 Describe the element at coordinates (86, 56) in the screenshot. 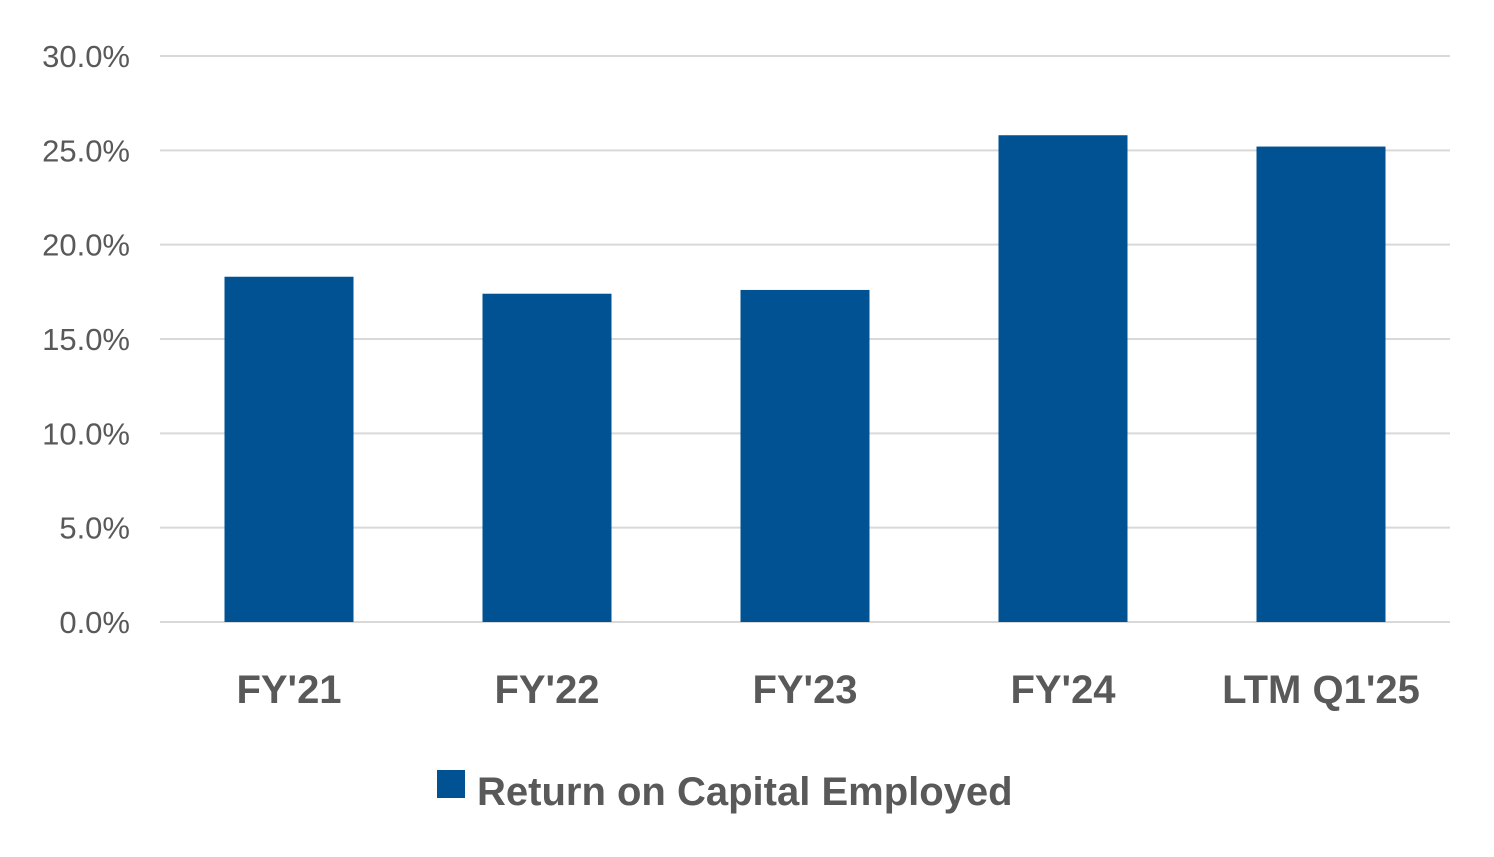

I see `y-tick-label: 30.0%` at that location.